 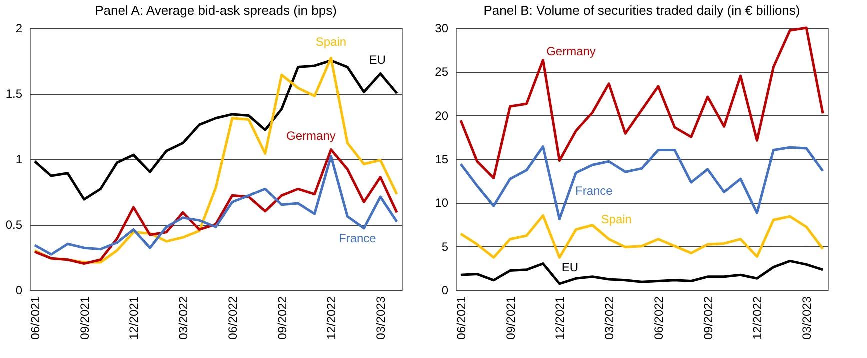 I want to click on y-tick-label: 5, so click(x=445, y=247).